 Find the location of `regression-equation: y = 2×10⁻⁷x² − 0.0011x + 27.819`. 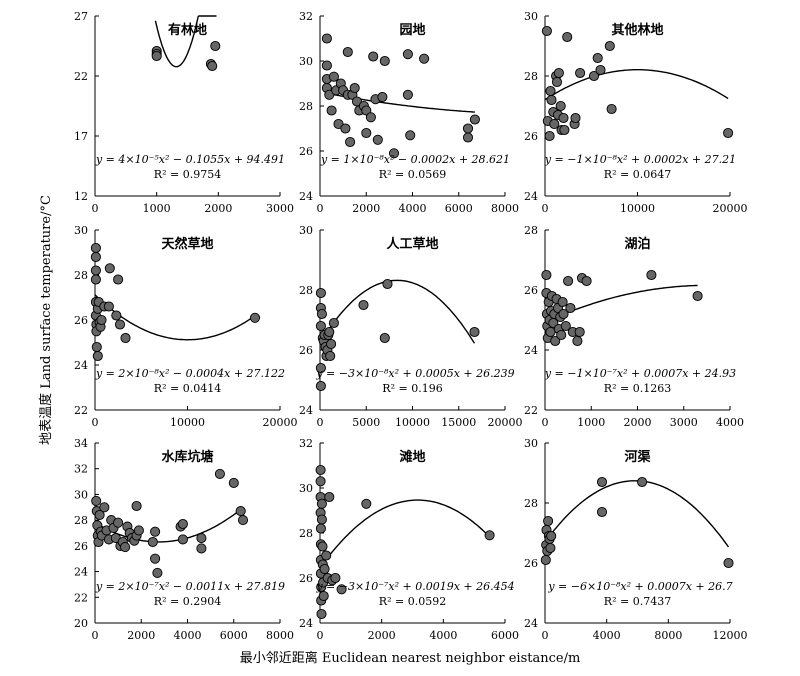

regression-equation: y = 2×10⁻⁷x² − 0.0011x + 27.819 is located at coordinates (190, 586).